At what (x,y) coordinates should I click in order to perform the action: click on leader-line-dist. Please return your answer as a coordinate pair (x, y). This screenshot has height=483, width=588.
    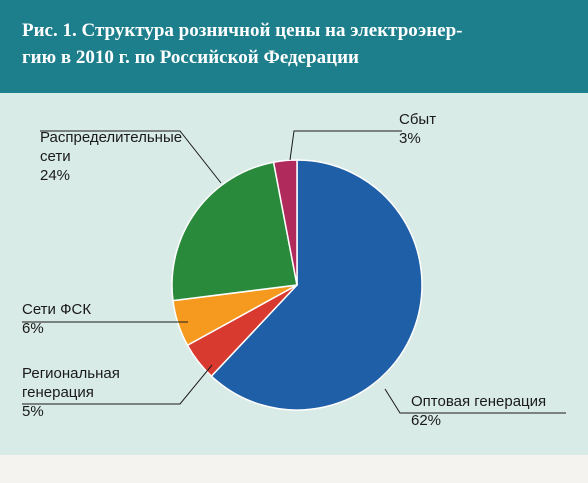
    Looking at the image, I should click on (131, 157).